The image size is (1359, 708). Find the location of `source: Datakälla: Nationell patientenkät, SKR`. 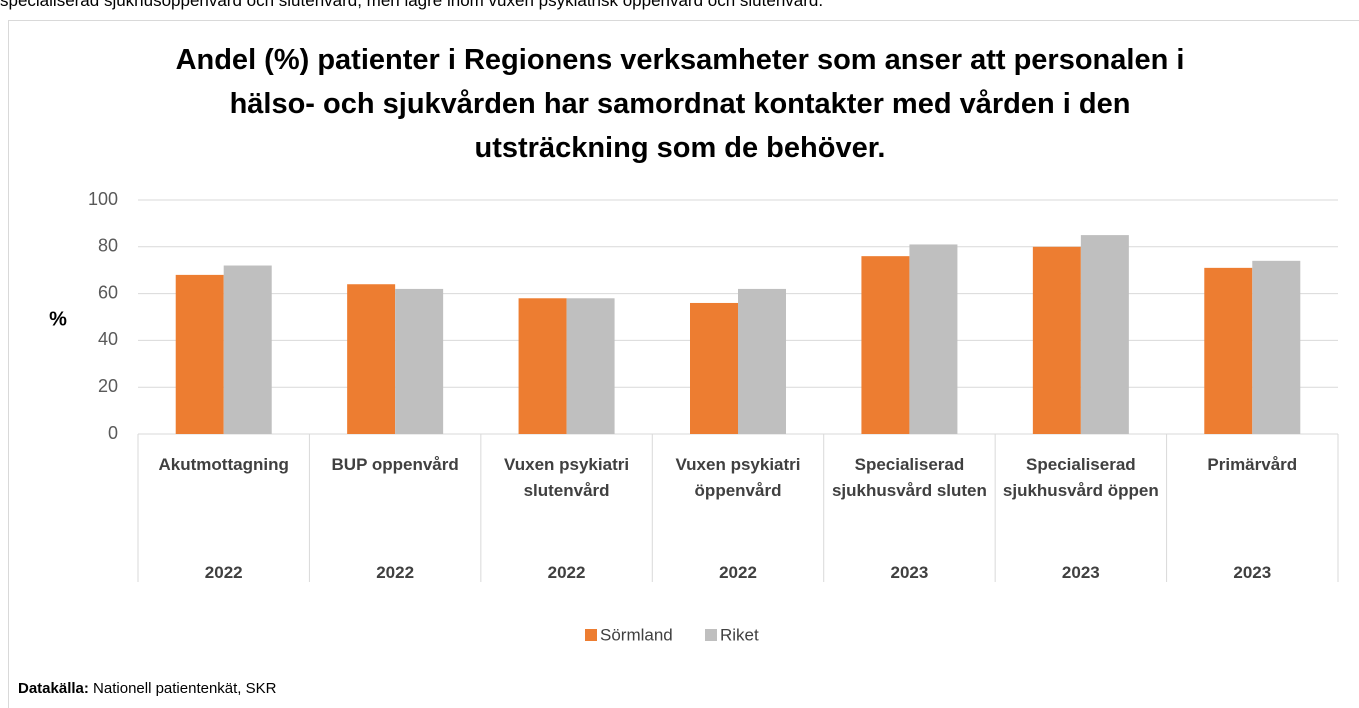

source: Datakälla: Nationell patientenkät, SKR is located at coordinates (147, 688).